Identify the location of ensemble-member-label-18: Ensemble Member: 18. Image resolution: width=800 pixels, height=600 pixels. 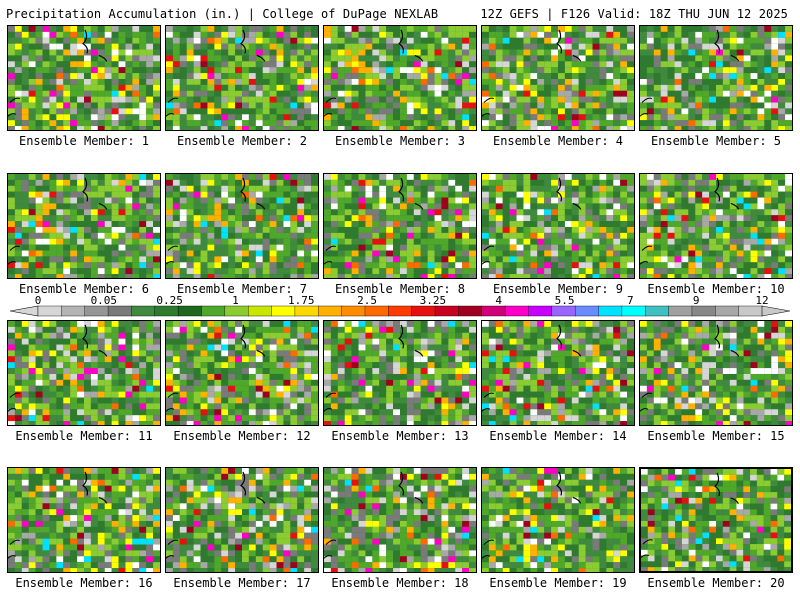
(400, 583).